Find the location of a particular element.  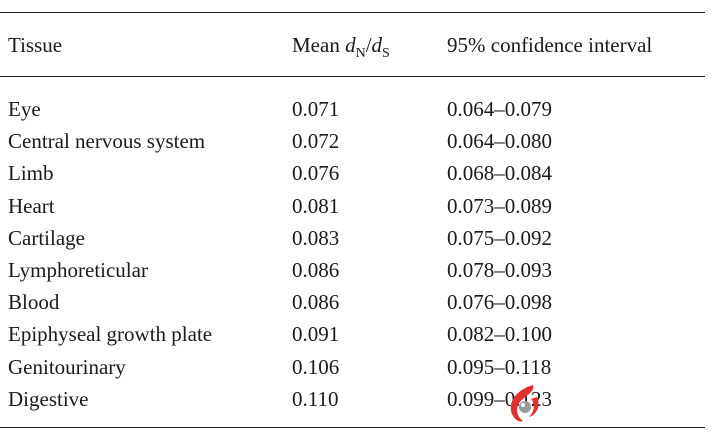

dn-subscript: N is located at coordinates (360, 53).